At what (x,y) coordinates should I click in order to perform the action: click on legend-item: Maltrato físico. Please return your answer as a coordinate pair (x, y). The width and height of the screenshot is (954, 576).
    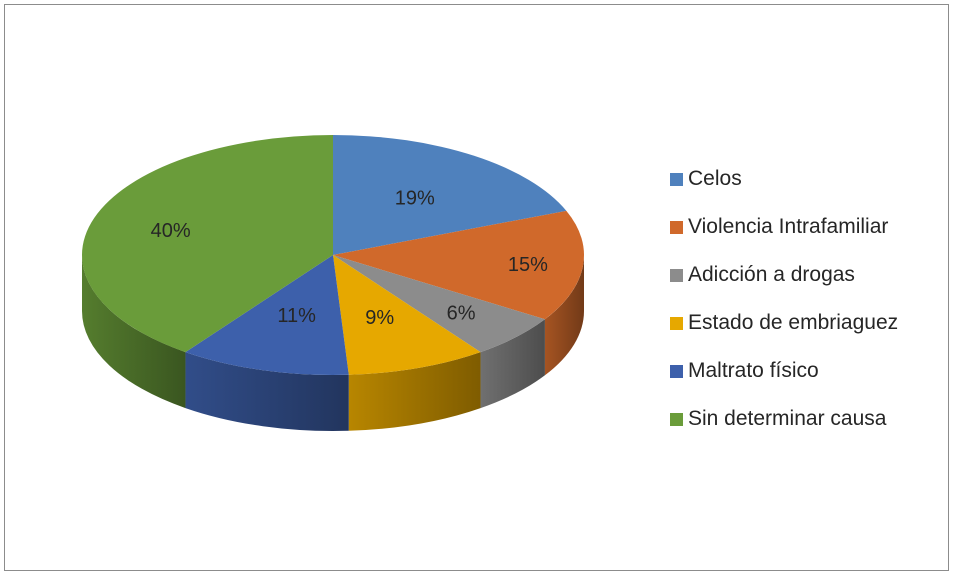
    Looking at the image, I should click on (807, 371).